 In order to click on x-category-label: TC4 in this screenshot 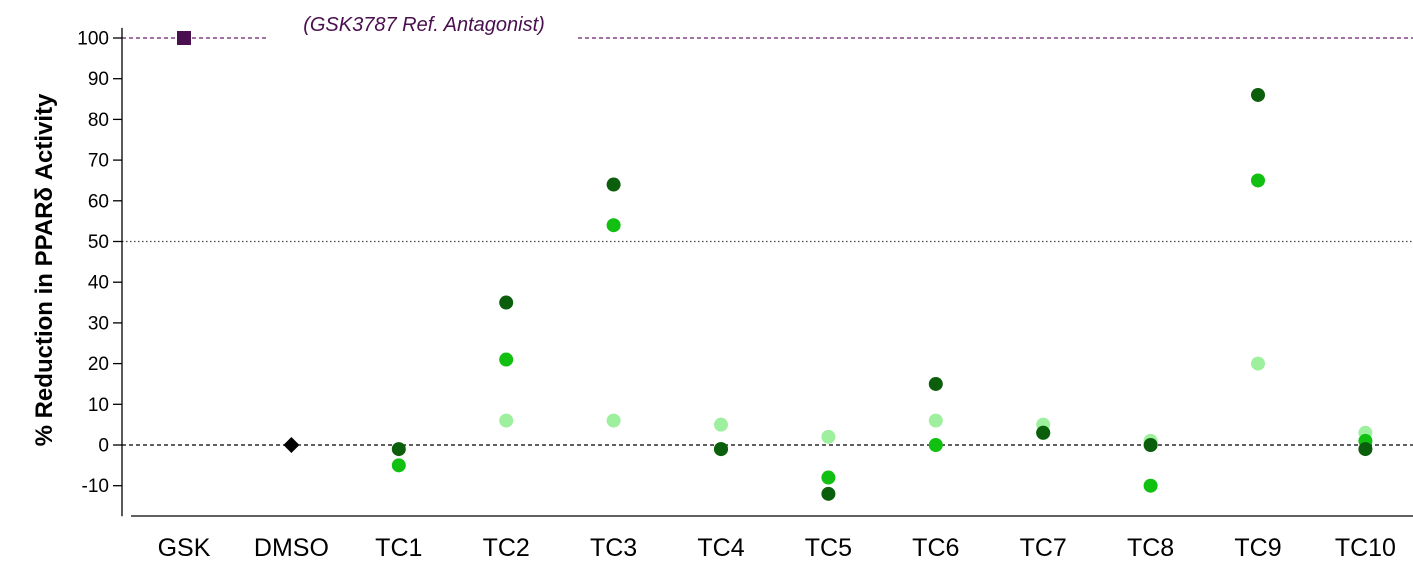, I will do `click(720, 547)`.